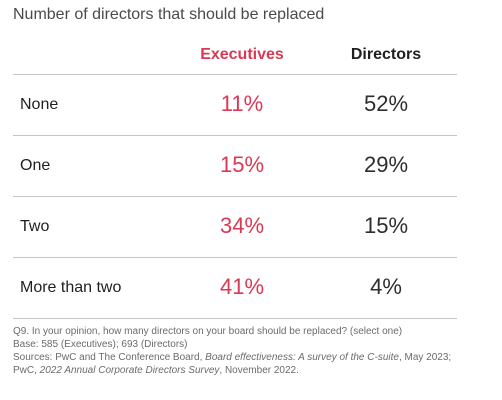  I want to click on executives-value: 41%, so click(242, 286).